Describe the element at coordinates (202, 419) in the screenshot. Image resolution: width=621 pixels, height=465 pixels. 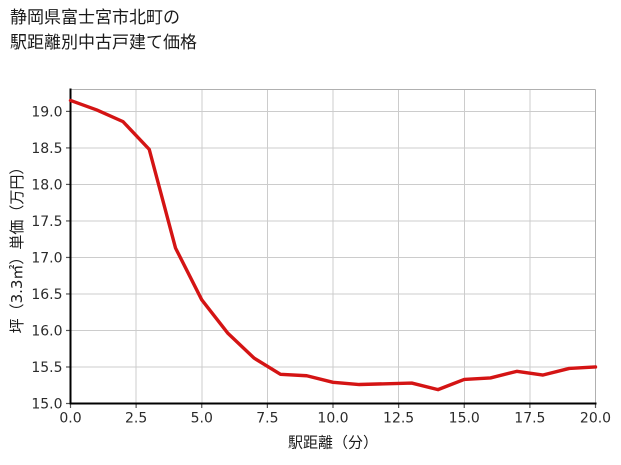
I see `xtick-label: 5.0` at that location.